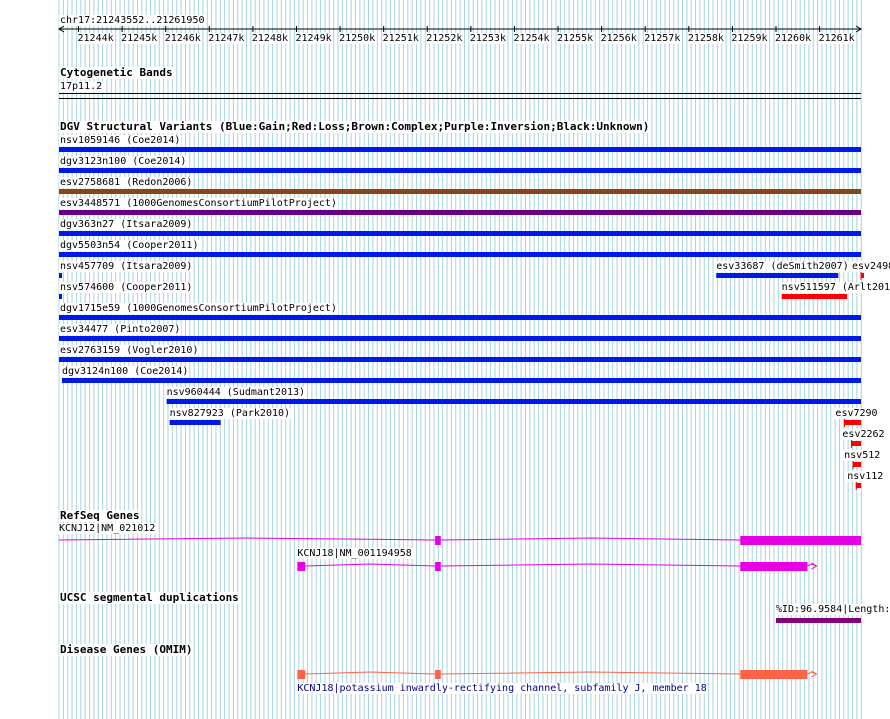 The width and height of the screenshot is (890, 719). What do you see at coordinates (116, 72) in the screenshot?
I see `cytoband-track-title: Cytogenetic Bands` at bounding box center [116, 72].